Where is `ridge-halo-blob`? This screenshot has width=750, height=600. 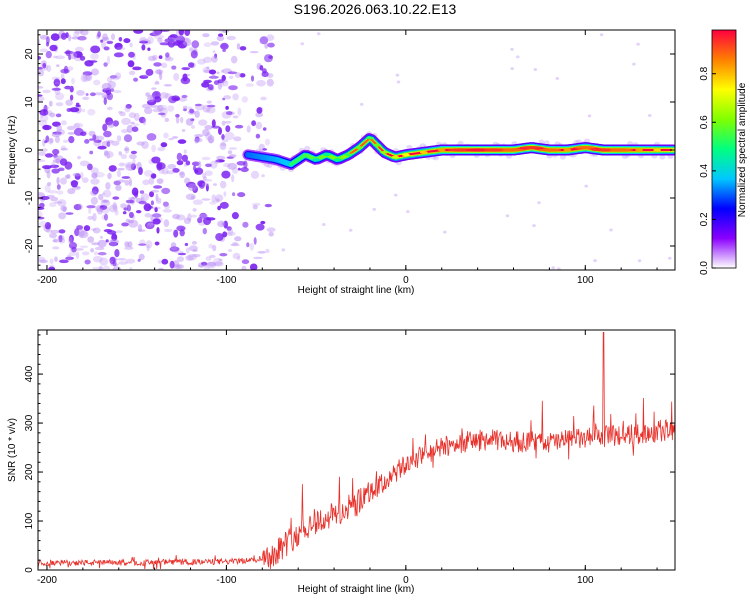 ridge-halo-blob is located at coordinates (269, 165).